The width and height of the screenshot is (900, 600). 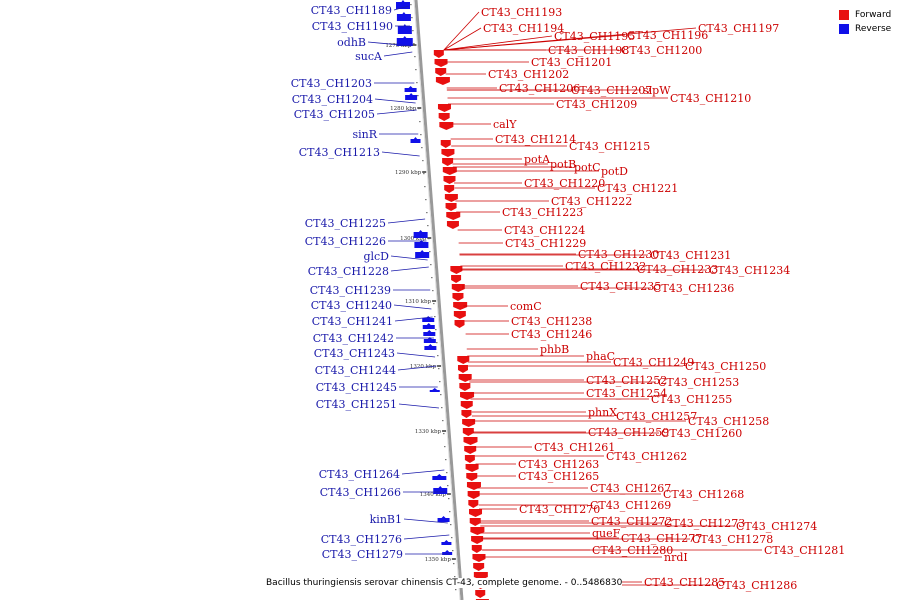 I want to click on reverse-gene-label: glcD, so click(x=376, y=256).